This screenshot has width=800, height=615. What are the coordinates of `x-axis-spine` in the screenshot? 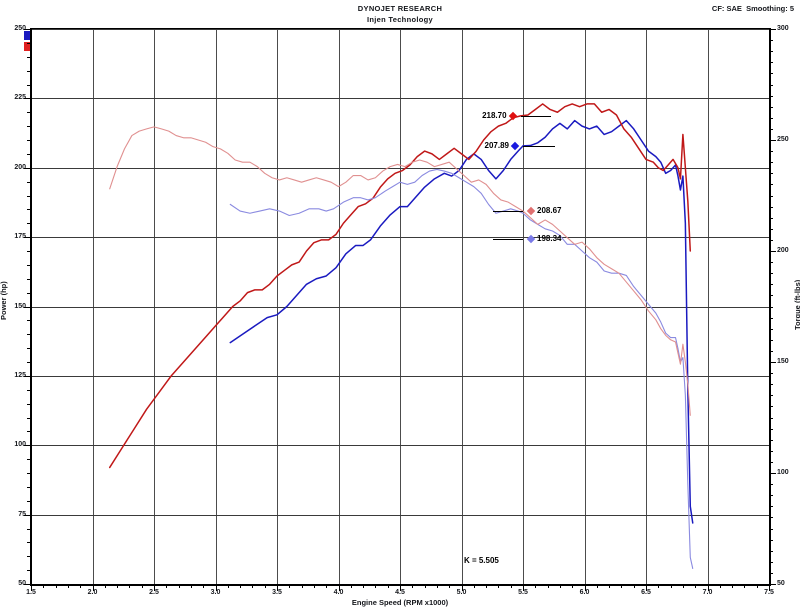 It's located at (400, 585).